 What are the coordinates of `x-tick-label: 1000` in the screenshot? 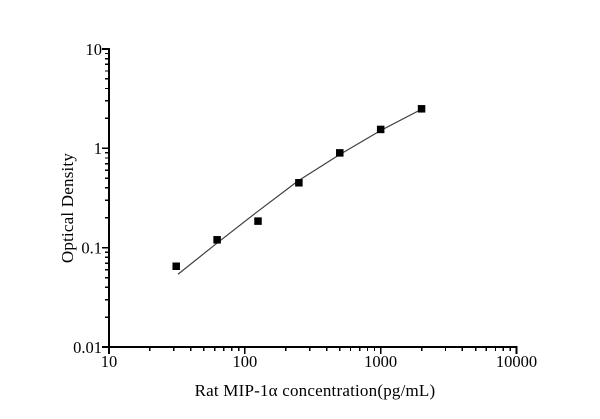 It's located at (380, 361).